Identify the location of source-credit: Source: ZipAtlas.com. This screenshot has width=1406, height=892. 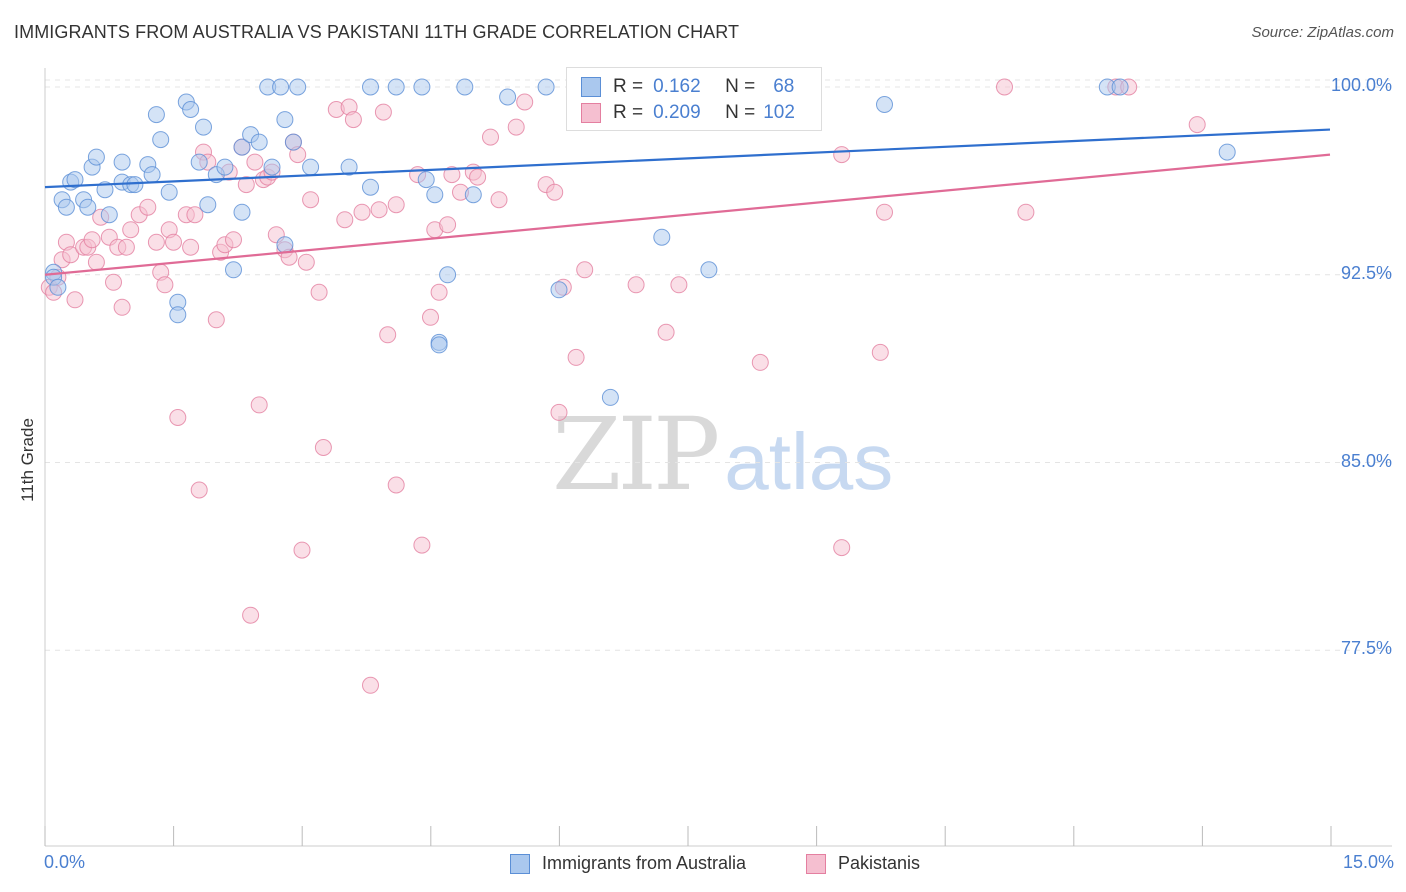
(1322, 32).